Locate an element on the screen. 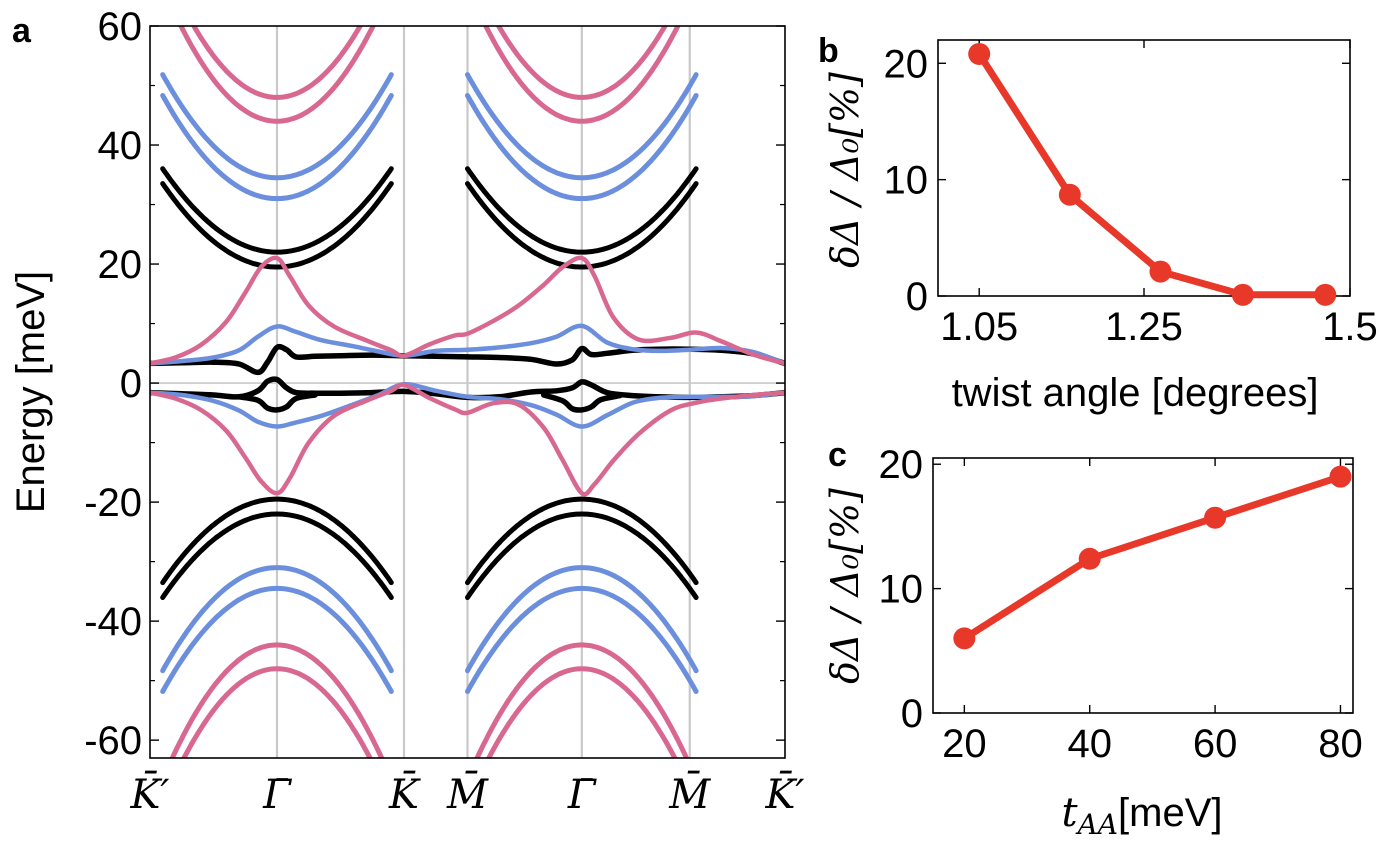 The width and height of the screenshot is (1380, 850). hs-point-label: K̄ is located at coordinates (404, 794).